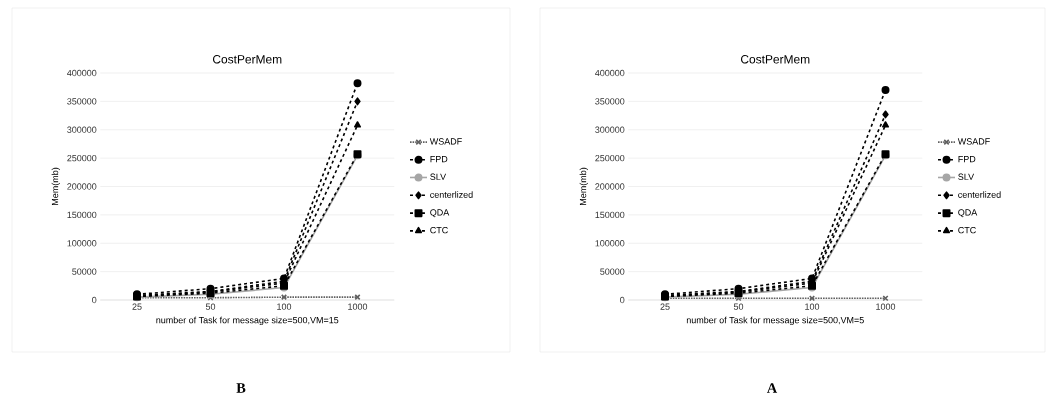  I want to click on x-axis-title: number of Task for message size=500,VM=5, so click(775, 321).